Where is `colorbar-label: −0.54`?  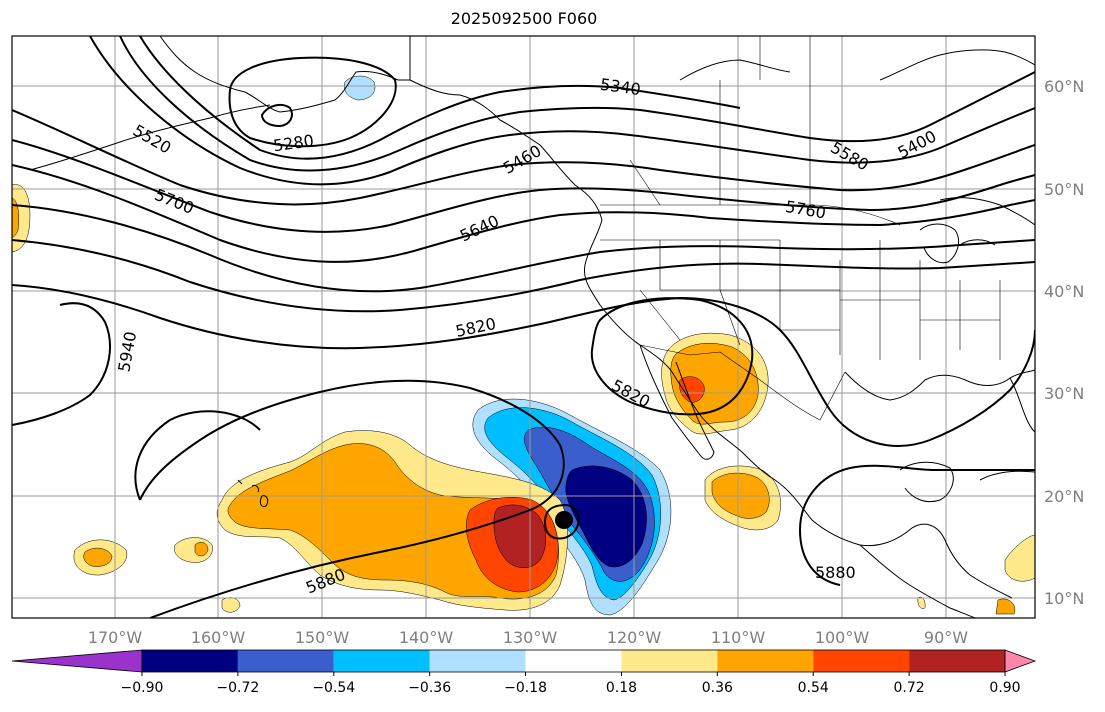
colorbar-label: −0.54 is located at coordinates (333, 688).